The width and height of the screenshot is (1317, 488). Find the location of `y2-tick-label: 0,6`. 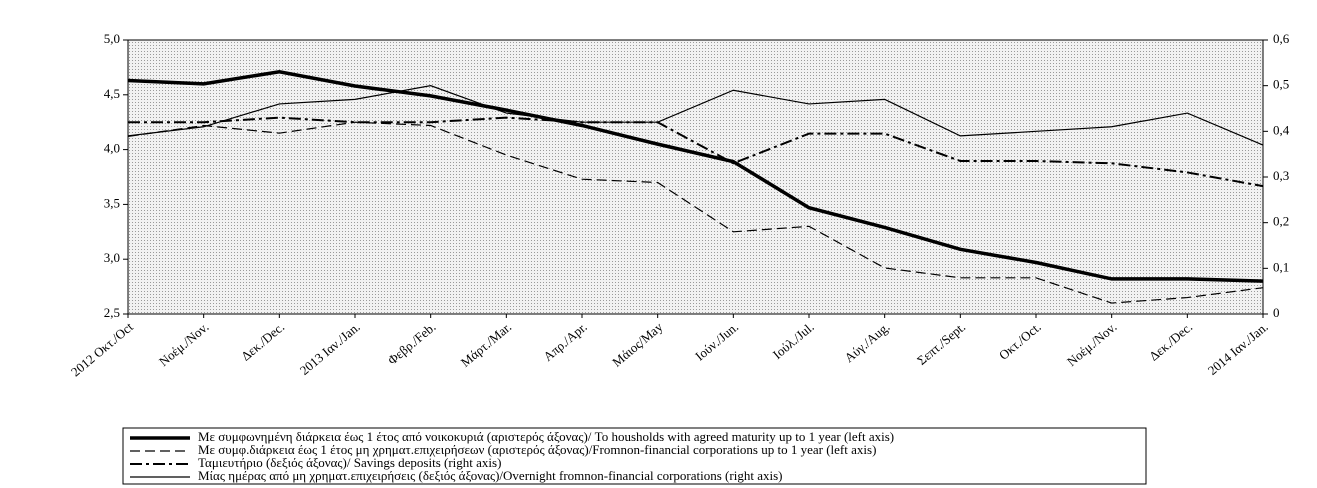

y2-tick-label: 0,6 is located at coordinates (1281, 38).